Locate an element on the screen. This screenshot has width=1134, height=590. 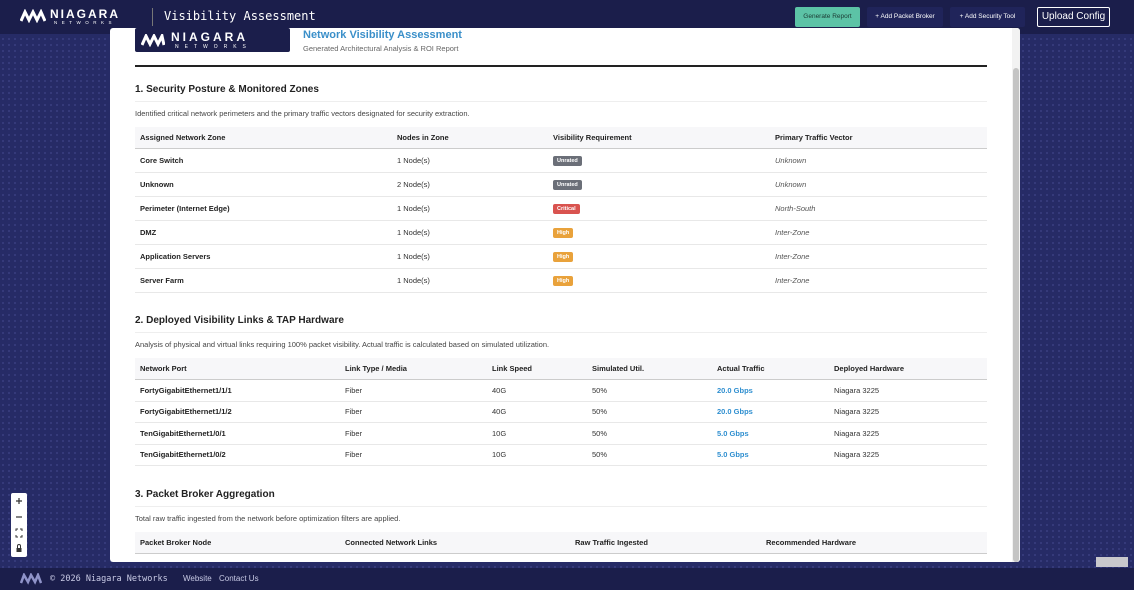
cell-text: TenGigabitEthernet1/0/1 is located at coordinates (183, 433).